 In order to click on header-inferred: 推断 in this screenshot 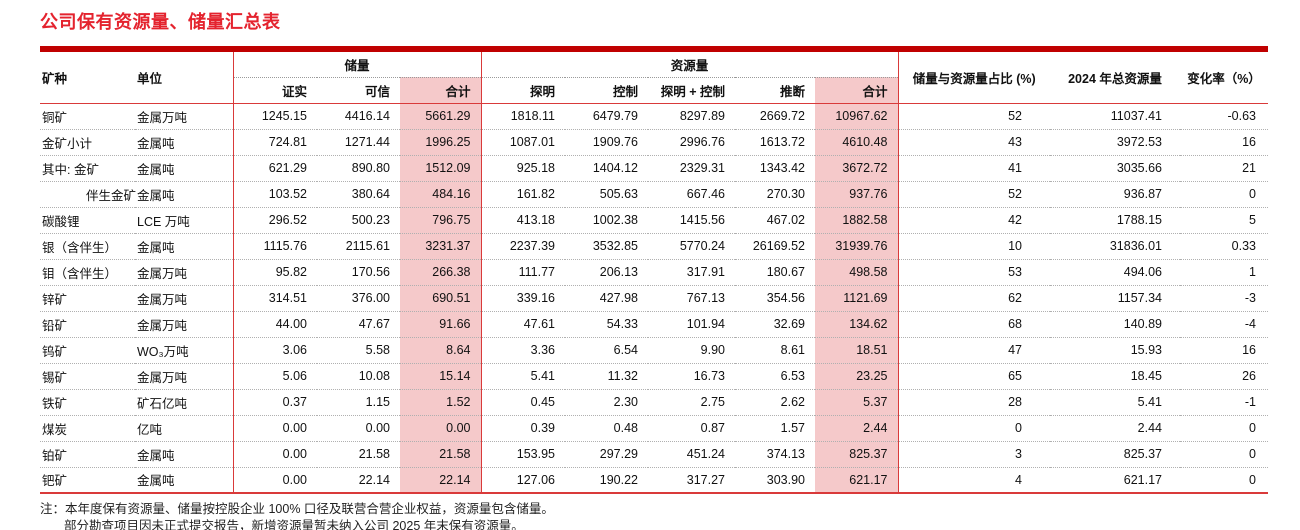, I will do `click(775, 90)`.